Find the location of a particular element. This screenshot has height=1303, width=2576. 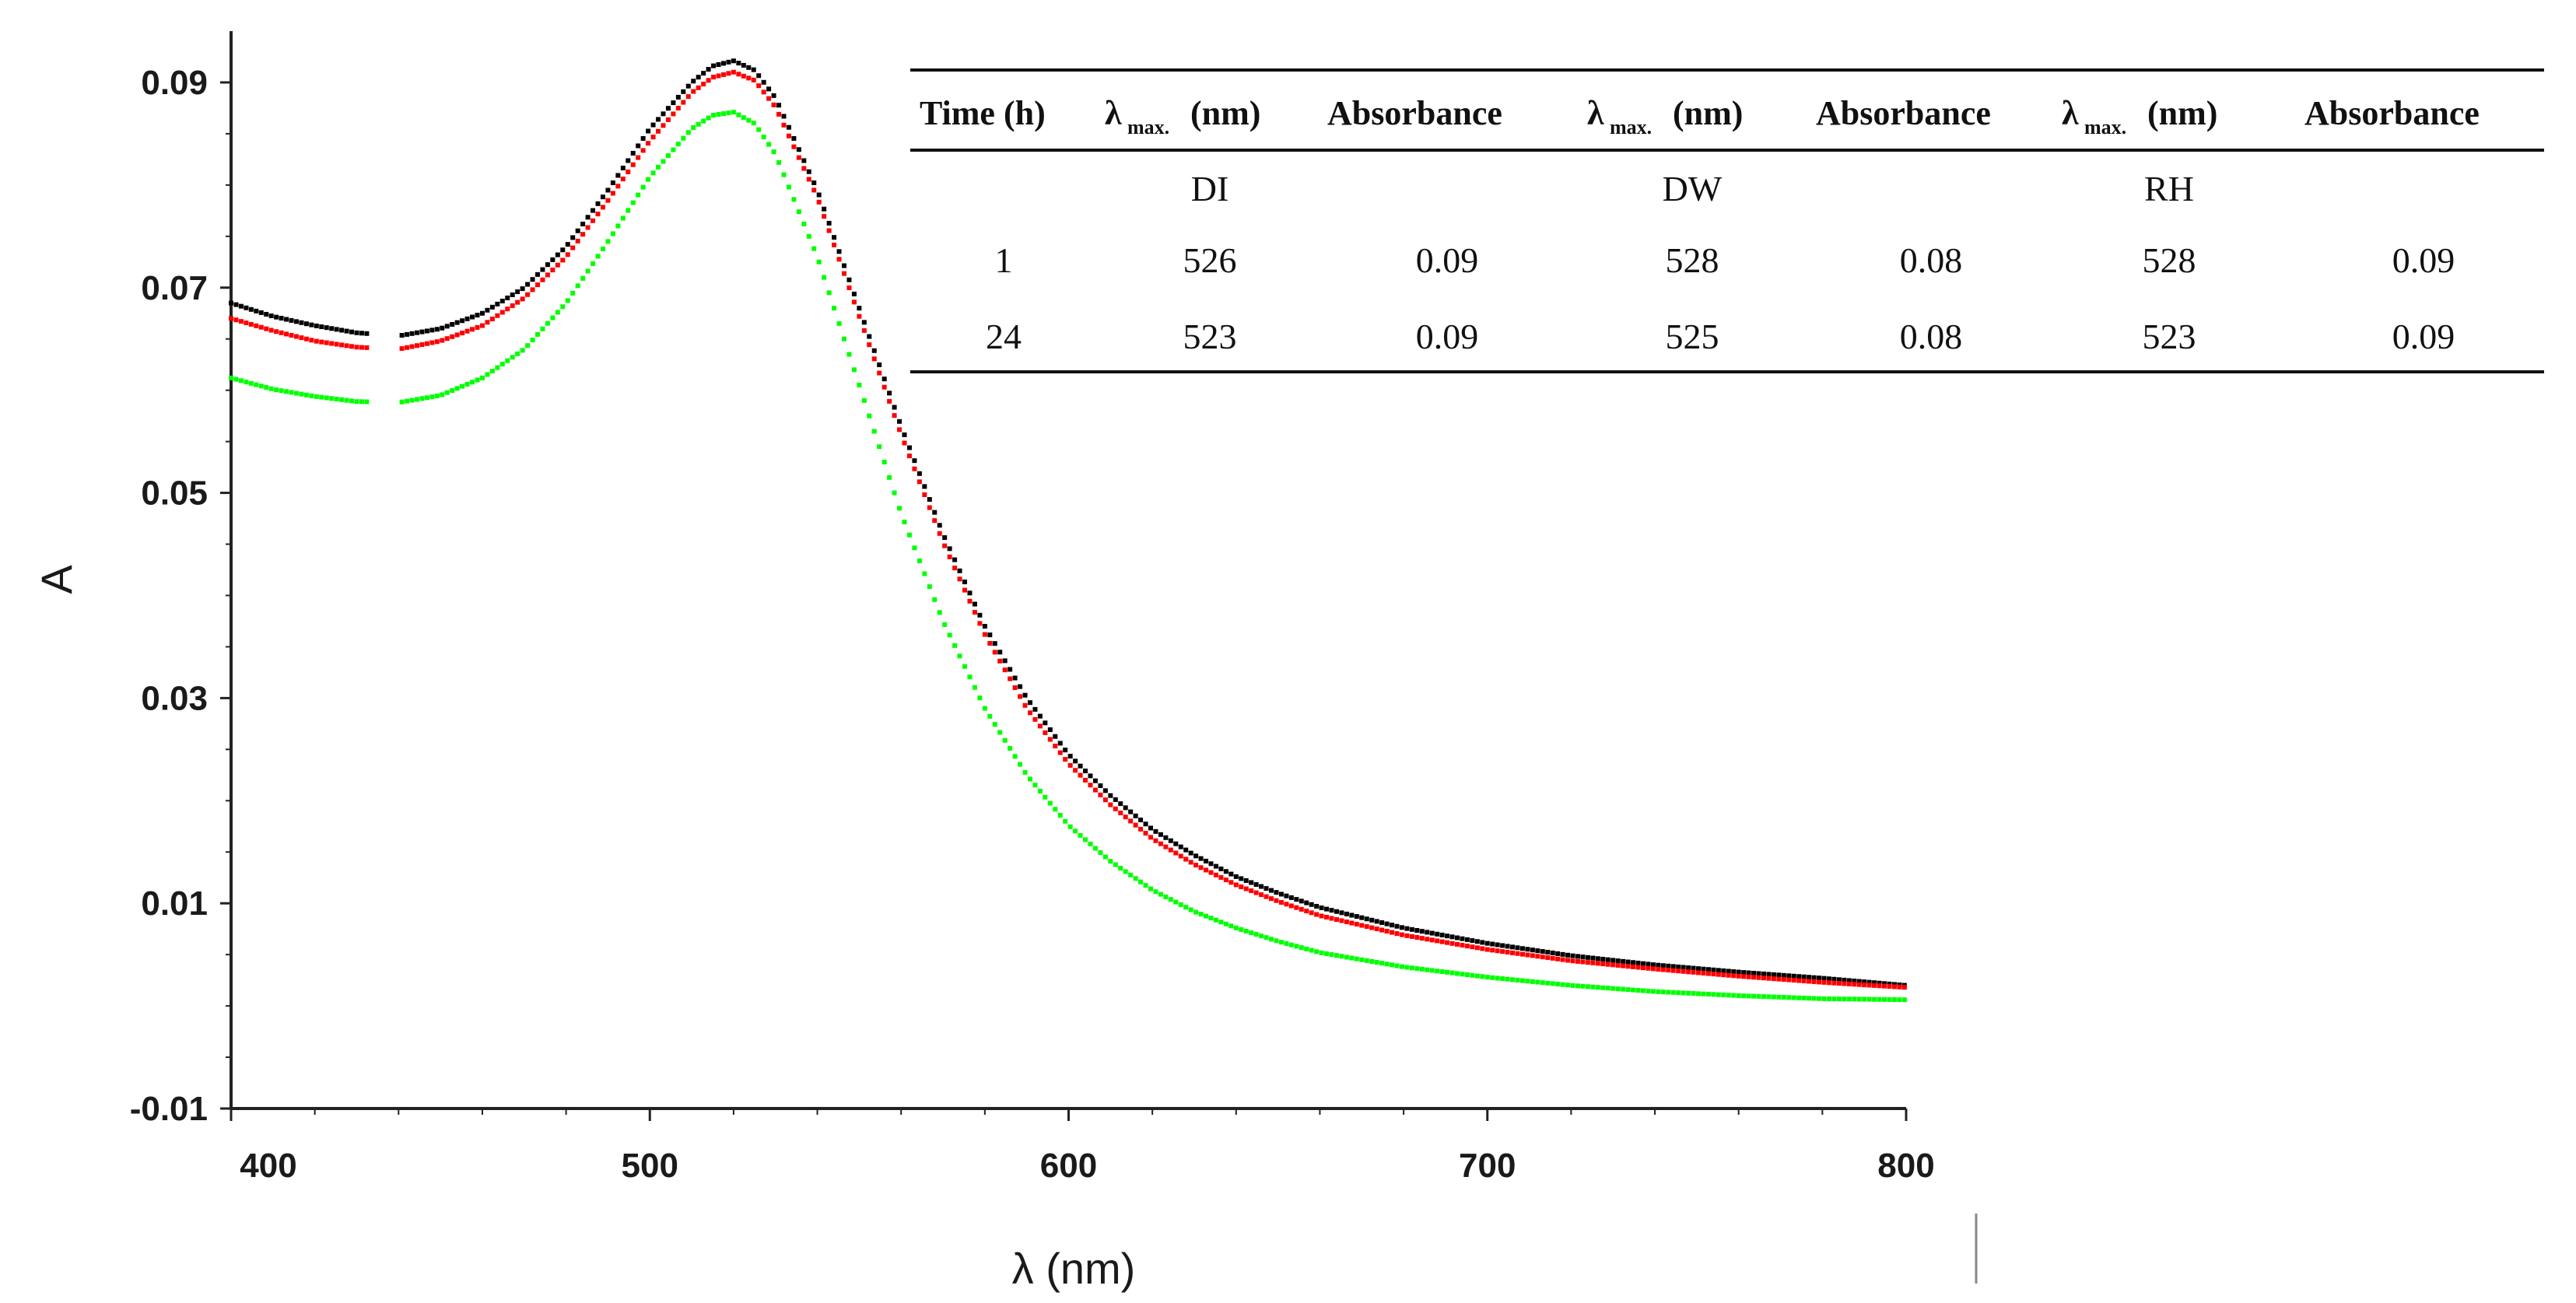

table-header-cell: max. is located at coordinates (1631, 127).